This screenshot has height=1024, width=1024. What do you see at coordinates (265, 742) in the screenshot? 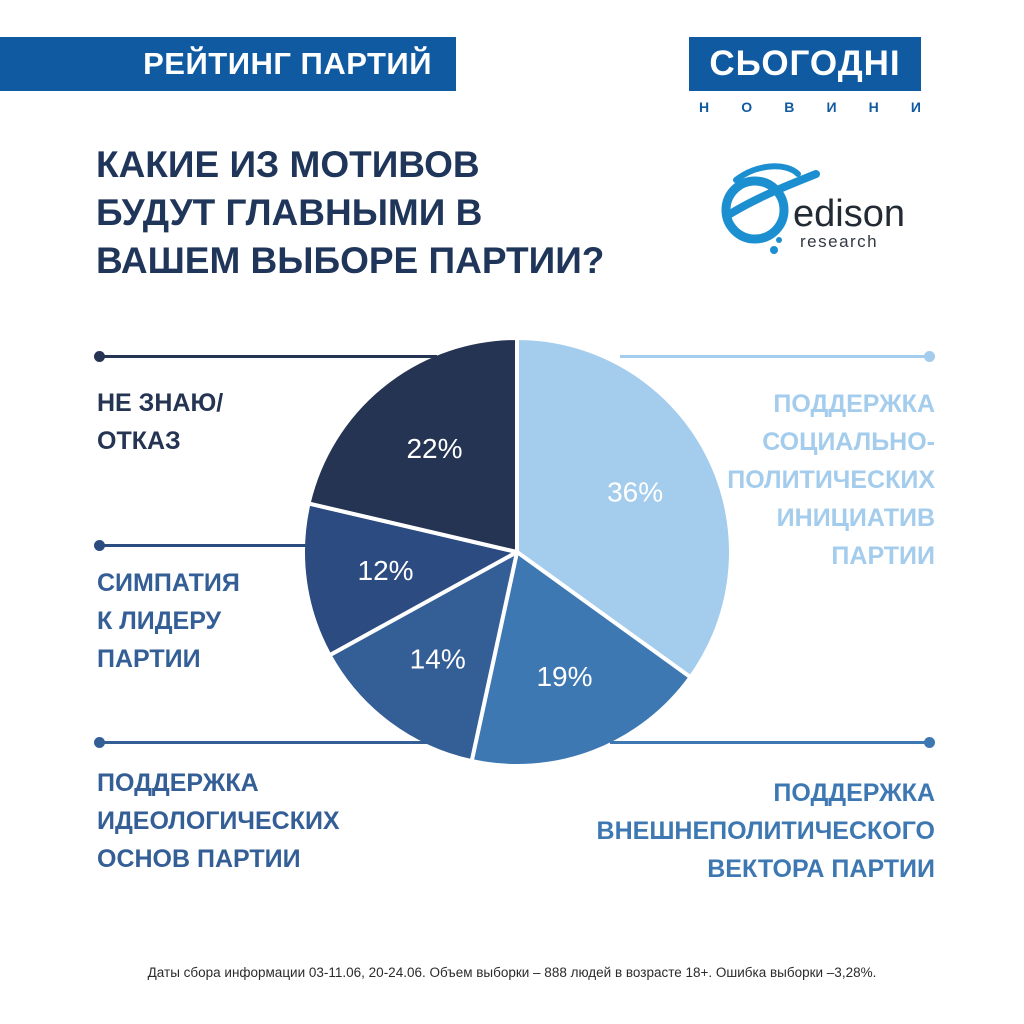
I see `leader-line-ideology` at bounding box center [265, 742].